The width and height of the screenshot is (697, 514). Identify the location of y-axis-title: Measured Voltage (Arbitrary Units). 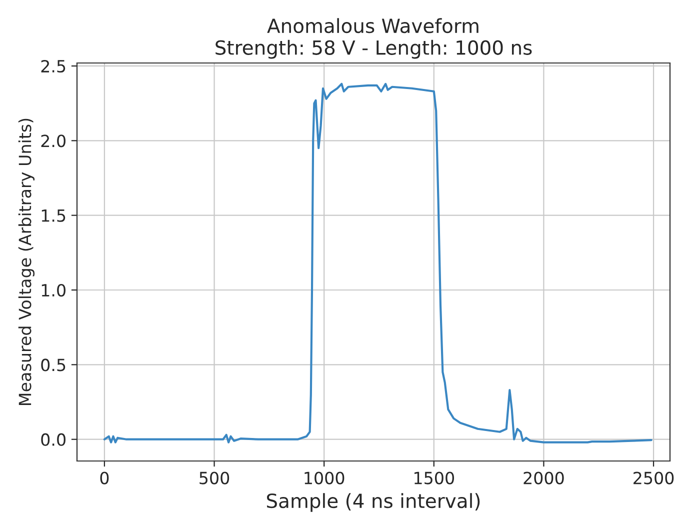
(26, 261).